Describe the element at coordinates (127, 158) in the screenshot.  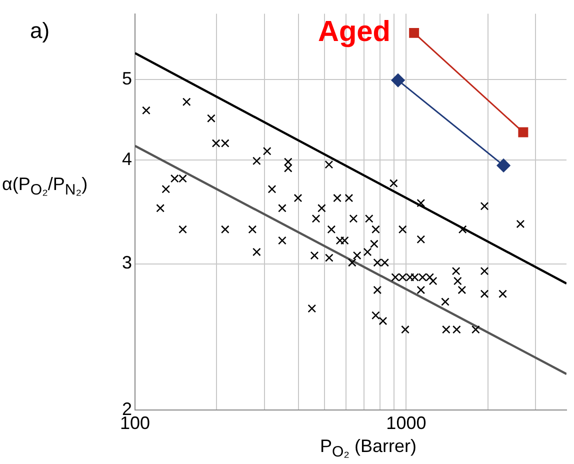
I see `y-tick-label: 4` at that location.